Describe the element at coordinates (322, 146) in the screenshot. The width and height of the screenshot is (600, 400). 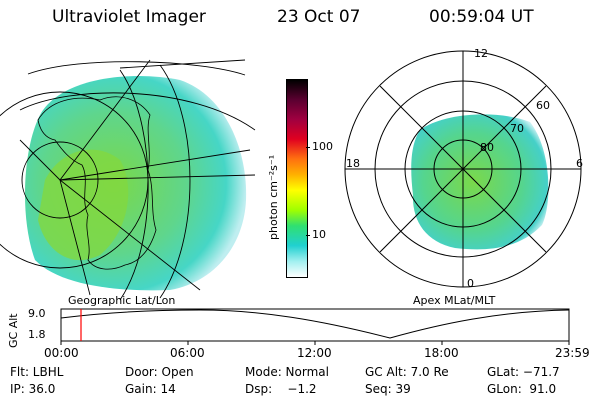
I see `colorbar-tick-100: 100` at that location.